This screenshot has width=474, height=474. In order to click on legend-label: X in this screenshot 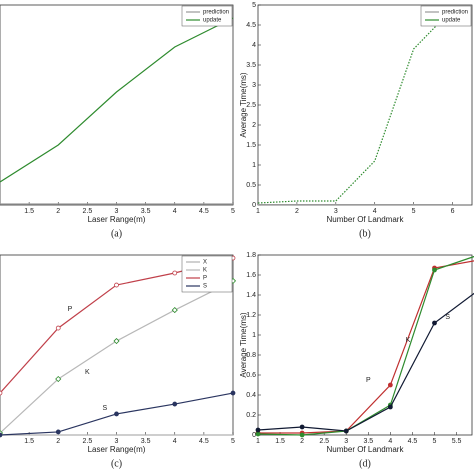, I will do `click(205, 263)`.